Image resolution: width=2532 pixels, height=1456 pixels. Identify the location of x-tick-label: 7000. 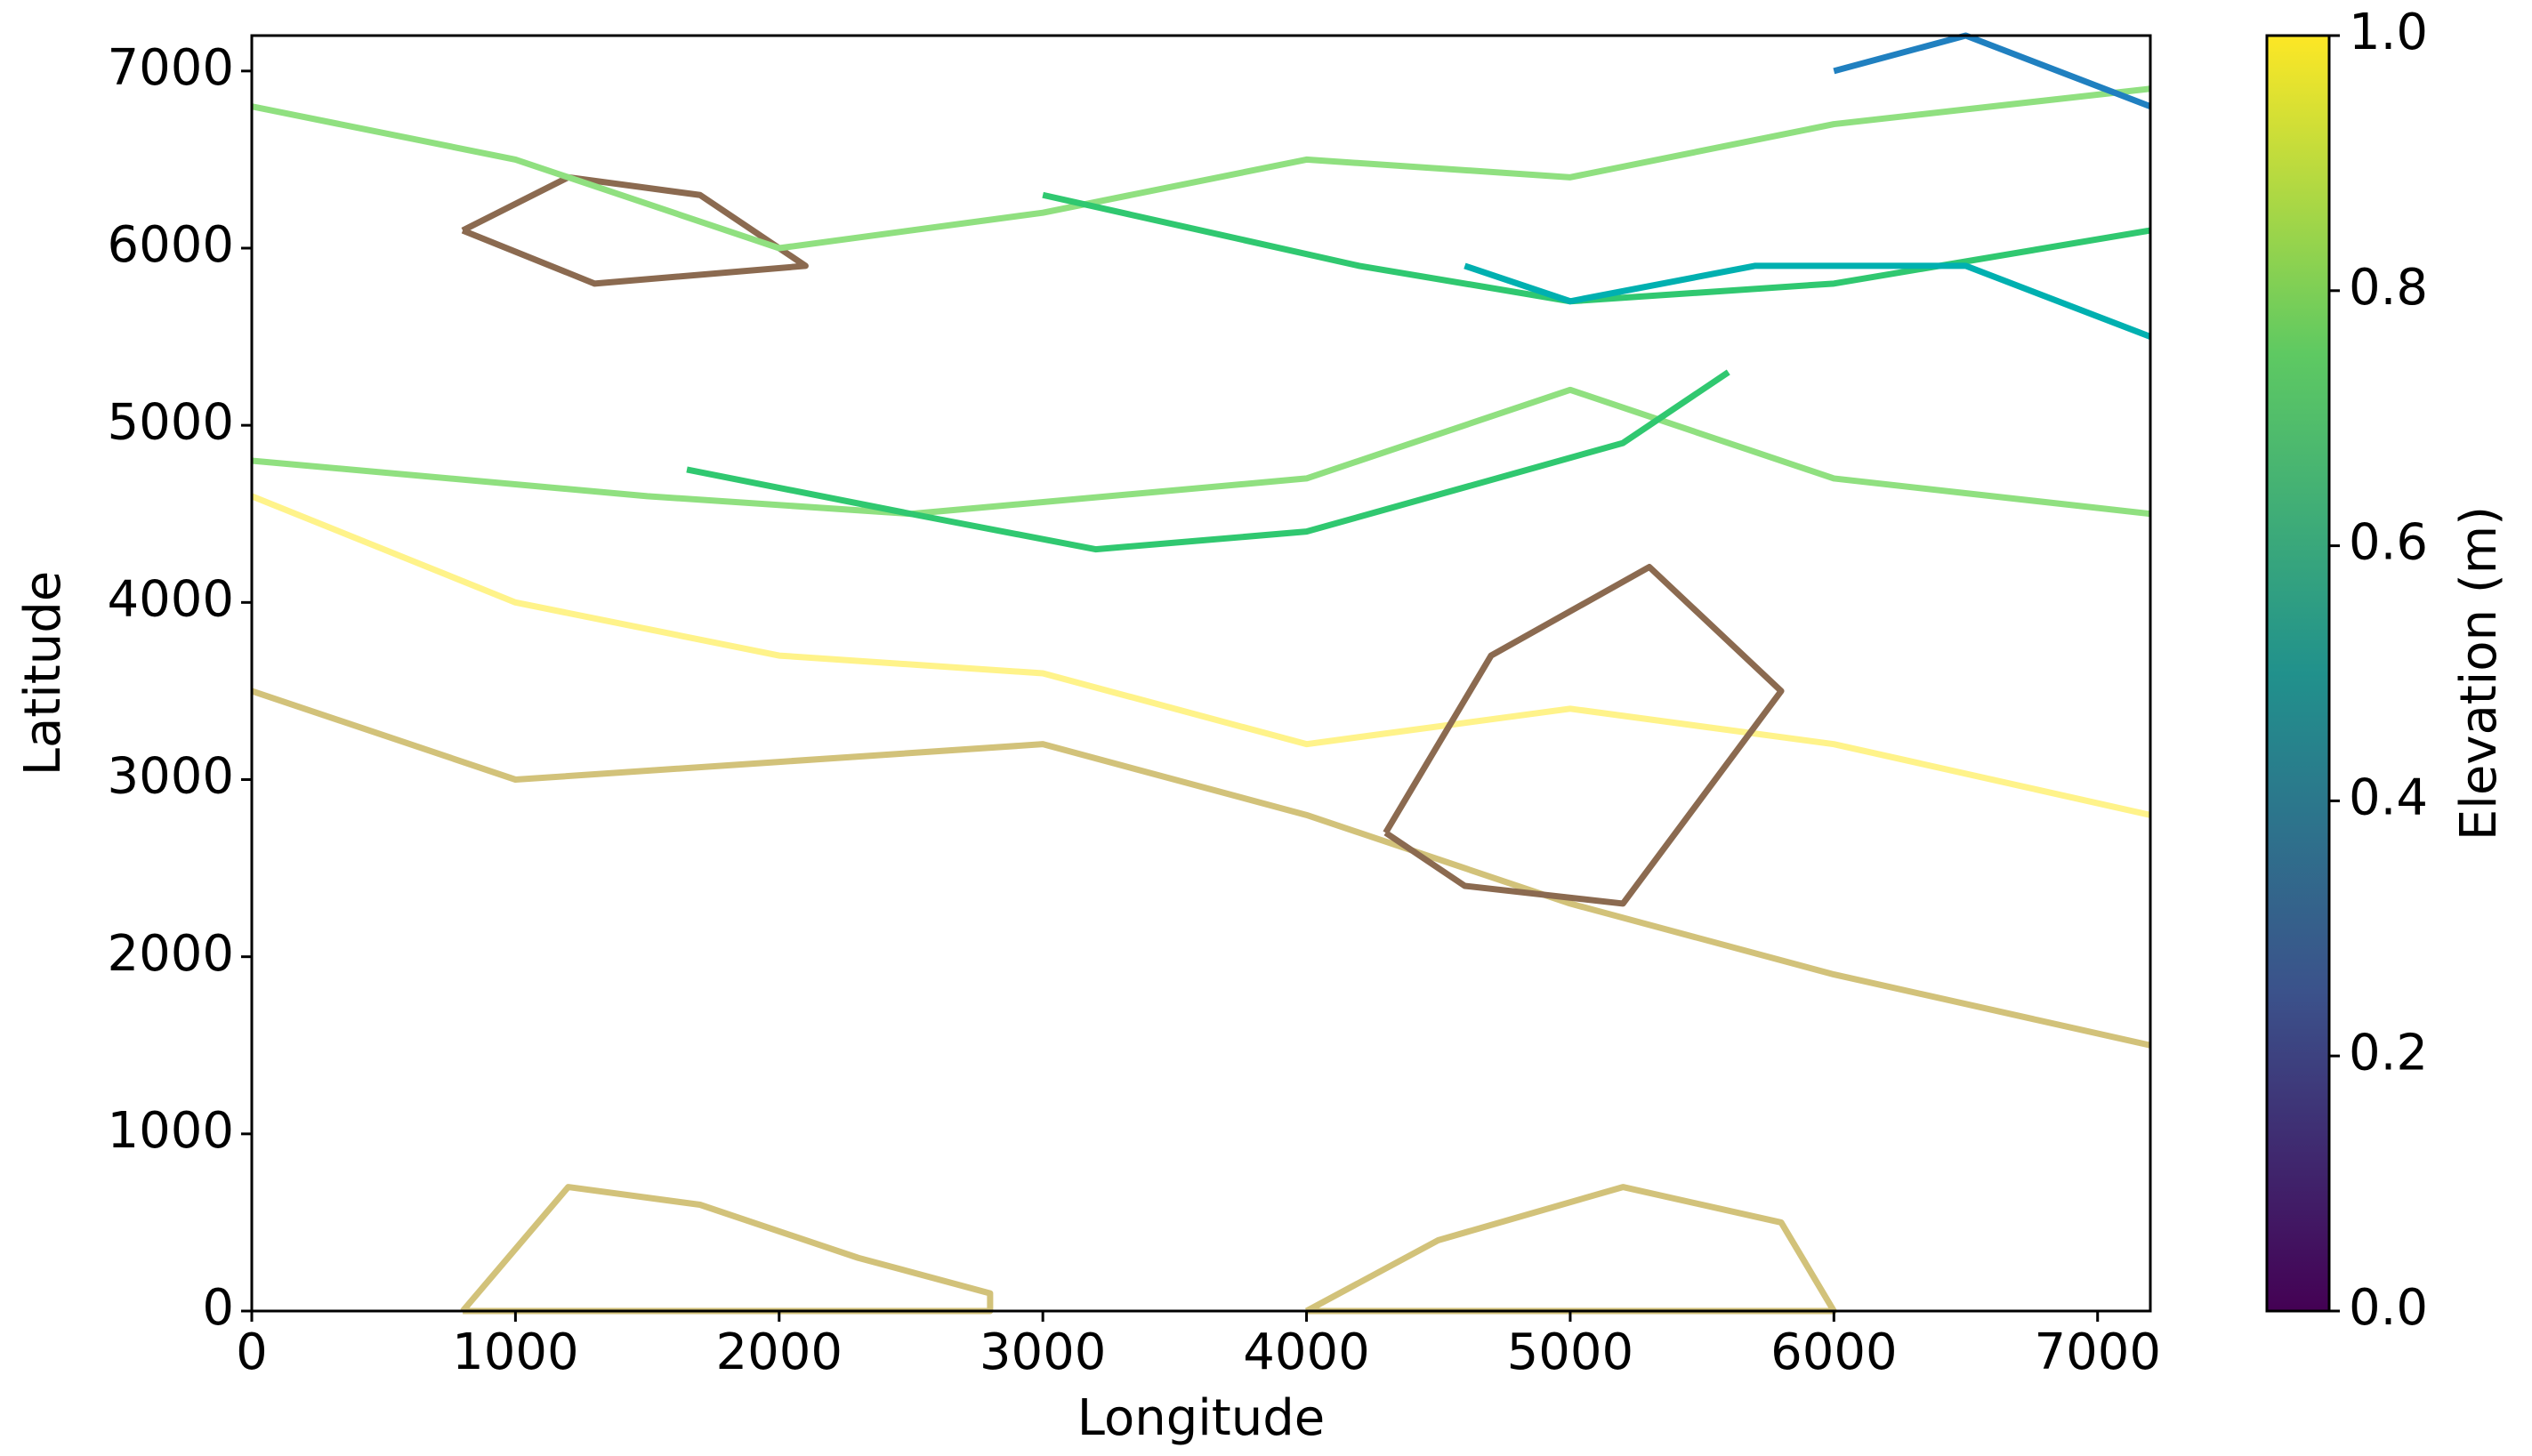
(2097, 1352).